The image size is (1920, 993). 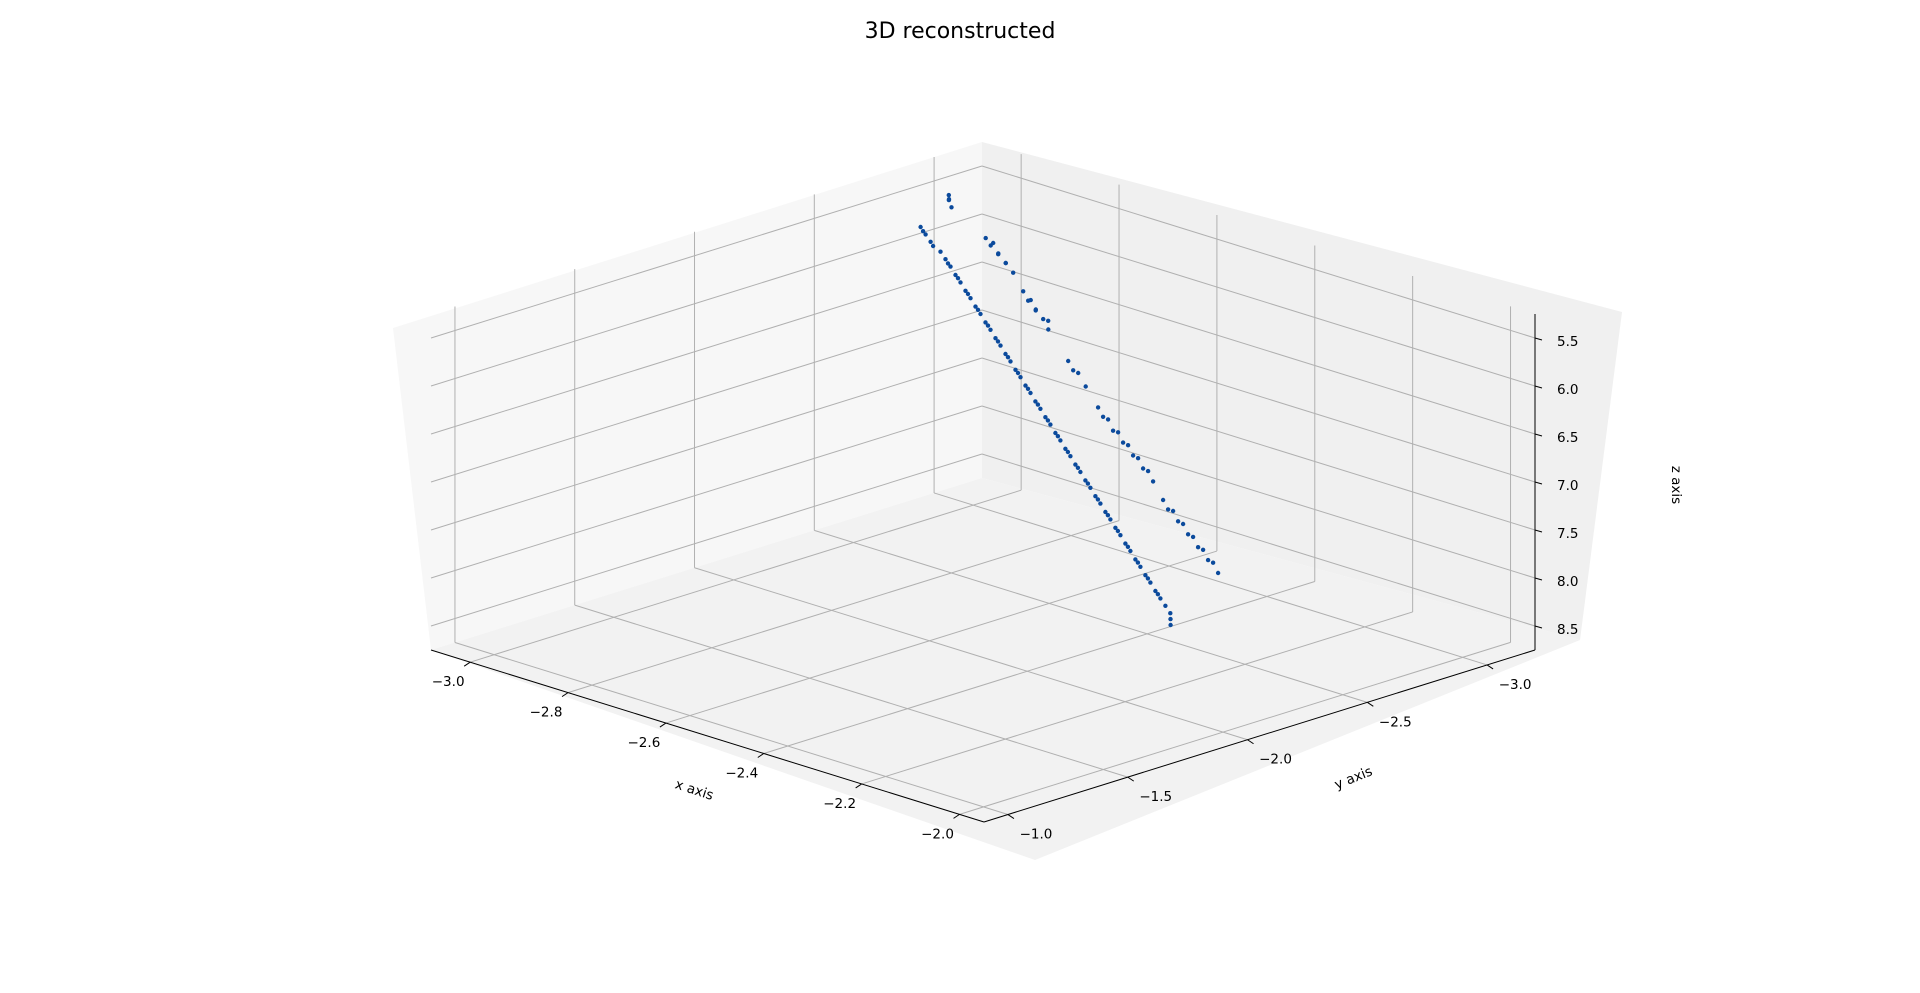 I want to click on x-tick-label: −2.2, so click(x=839, y=804).